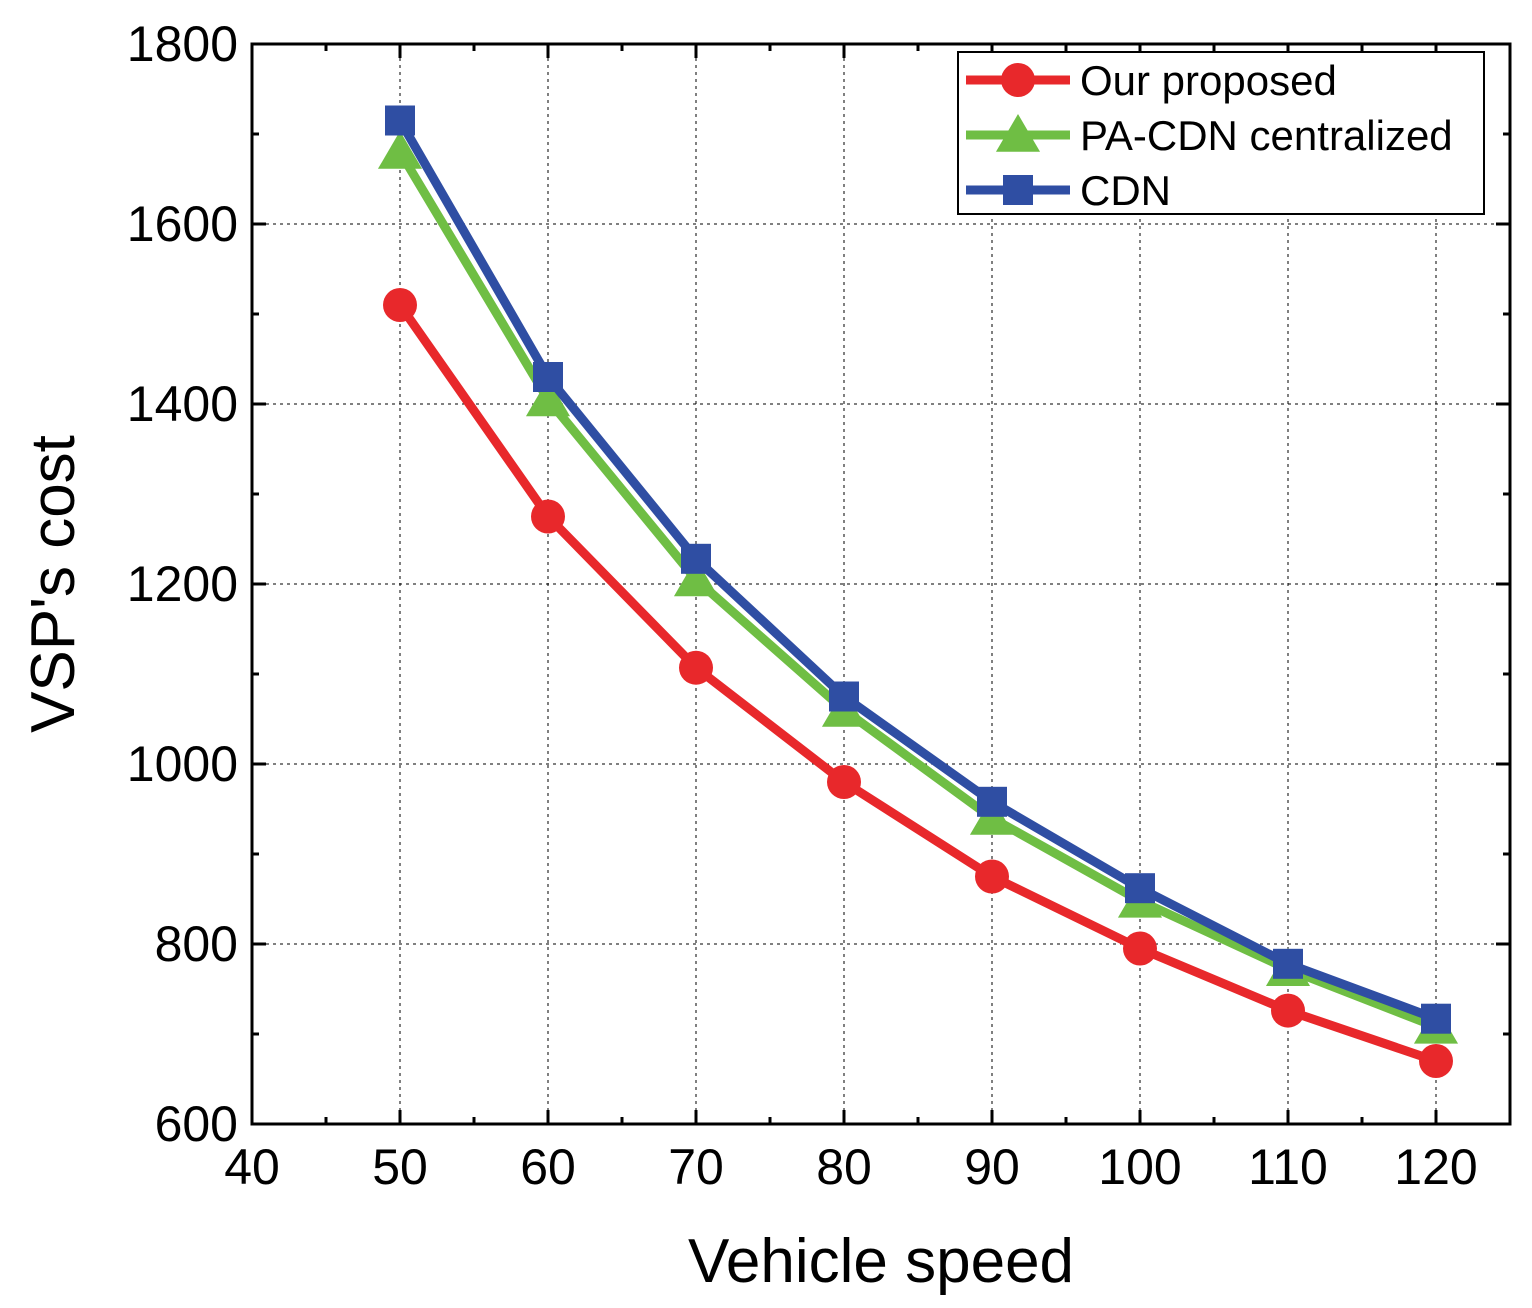 This screenshot has height=1308, width=1532. Describe the element at coordinates (252, 1167) in the screenshot. I see `x-tick-label: 40` at that location.